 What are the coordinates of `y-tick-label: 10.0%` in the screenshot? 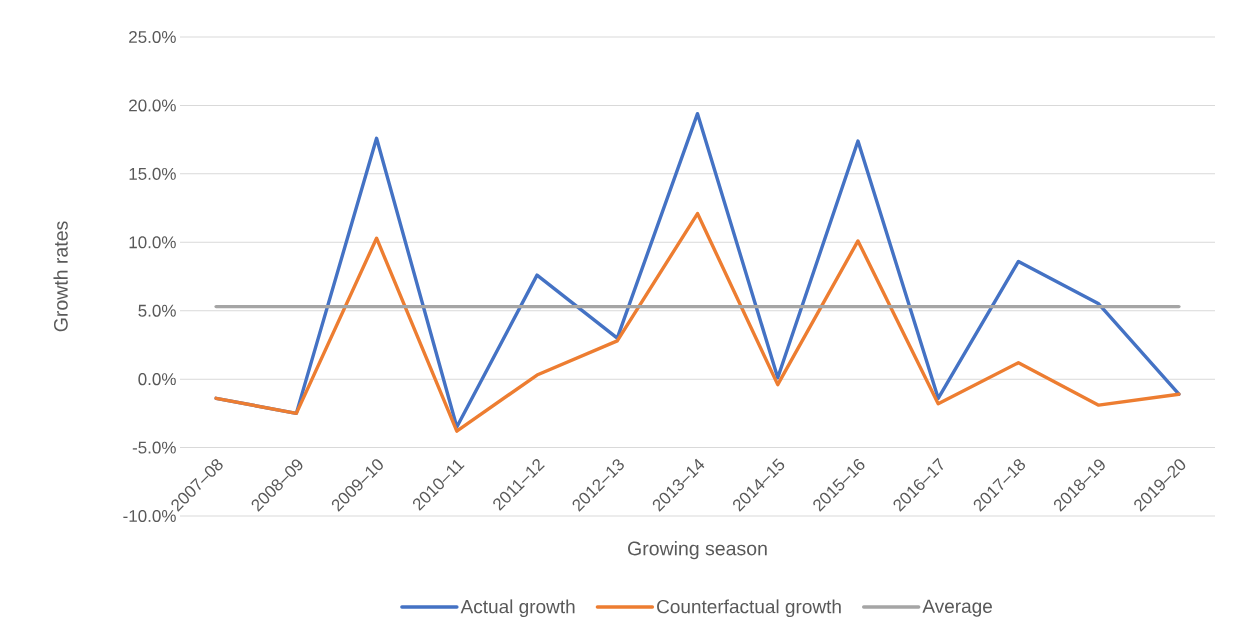 It's located at (152, 242).